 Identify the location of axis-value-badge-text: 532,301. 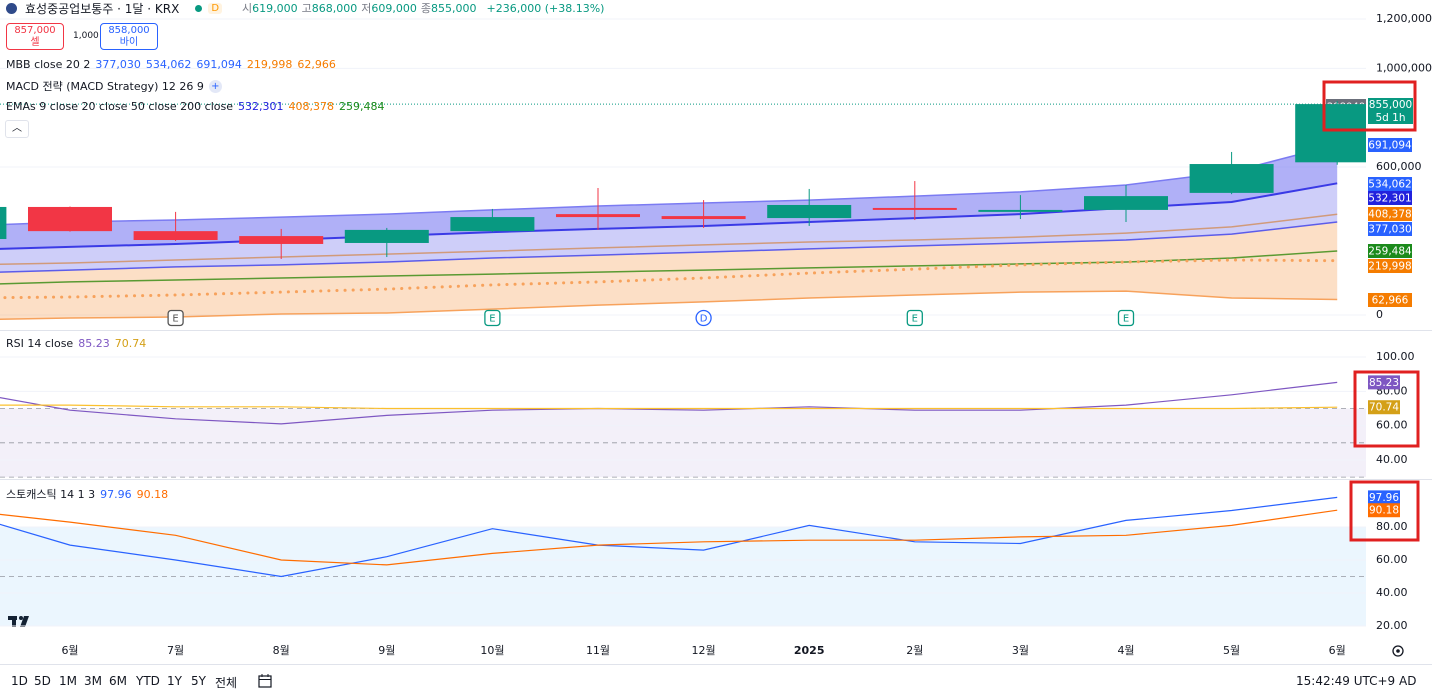
(1389, 199).